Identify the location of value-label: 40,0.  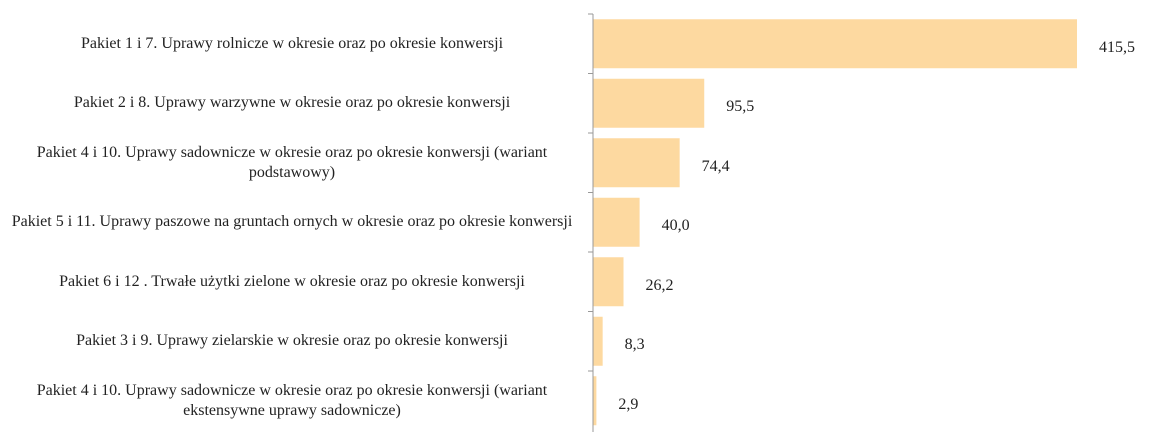
(675, 226).